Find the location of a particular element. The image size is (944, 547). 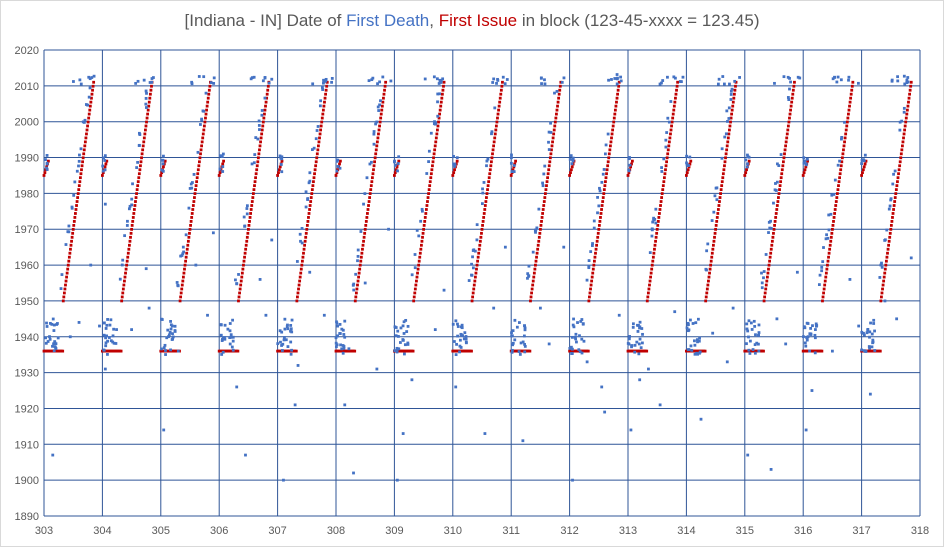

y-tick-label: 1970 is located at coordinates (27, 230).